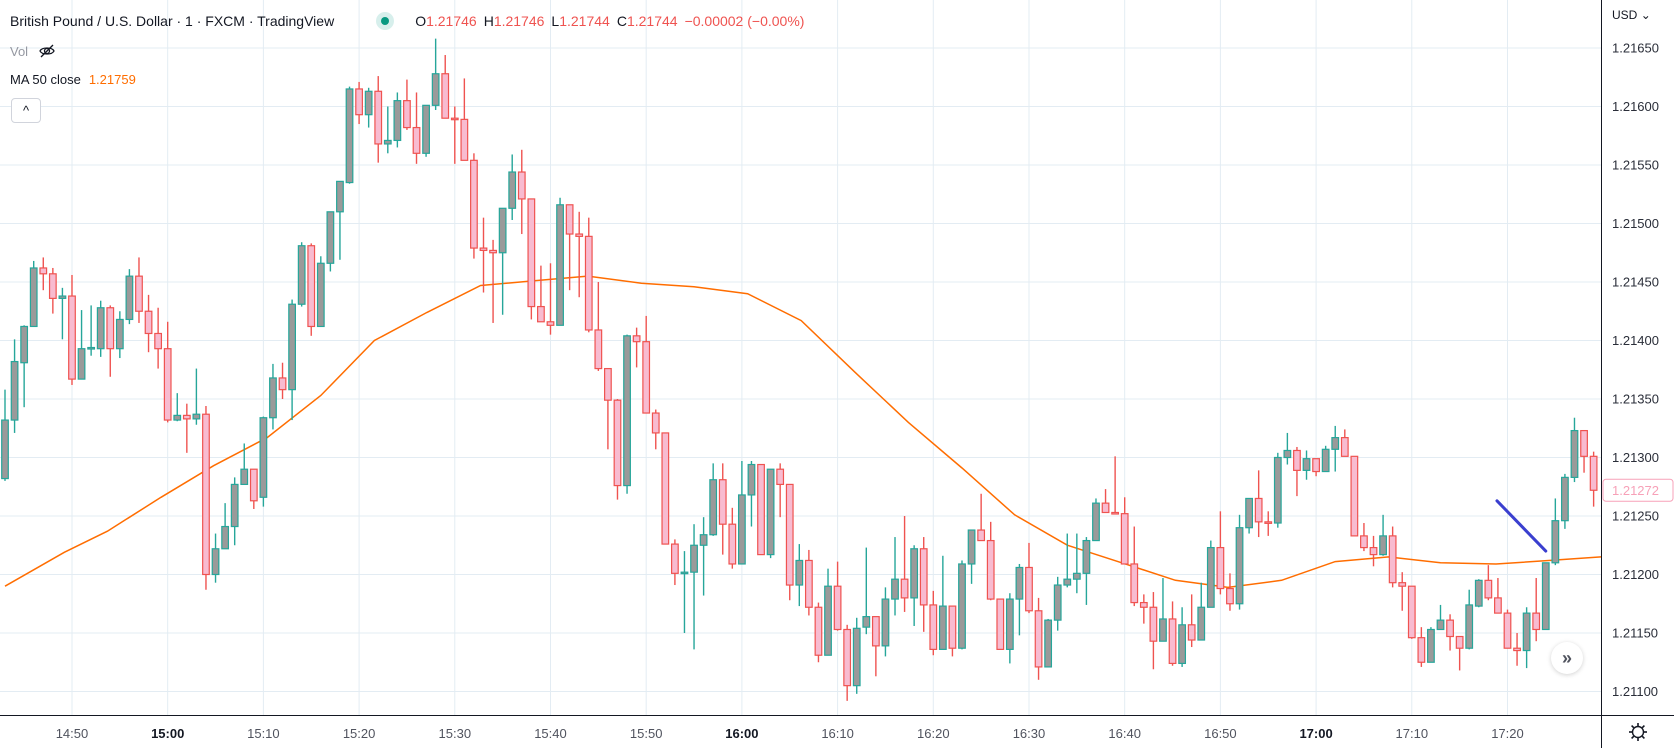  Describe the element at coordinates (1521, 526) in the screenshot. I see `trend-line-drawing` at that location.